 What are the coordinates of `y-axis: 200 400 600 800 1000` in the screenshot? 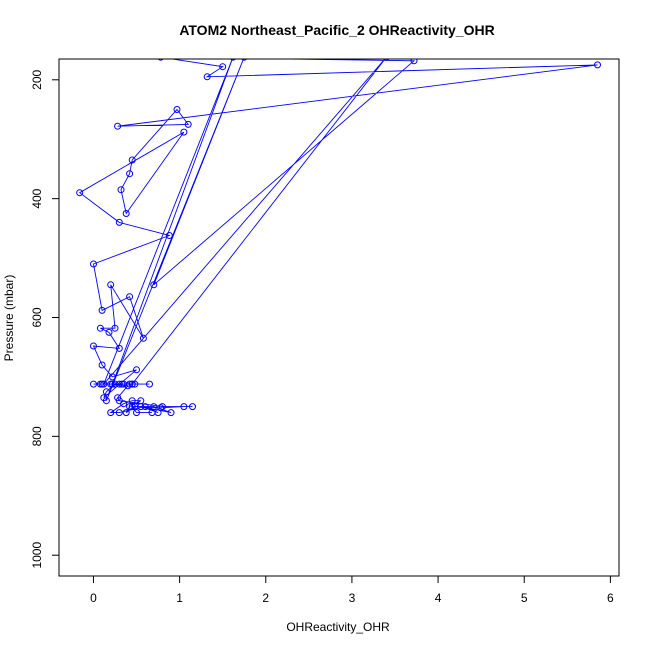 It's located at (45, 319).